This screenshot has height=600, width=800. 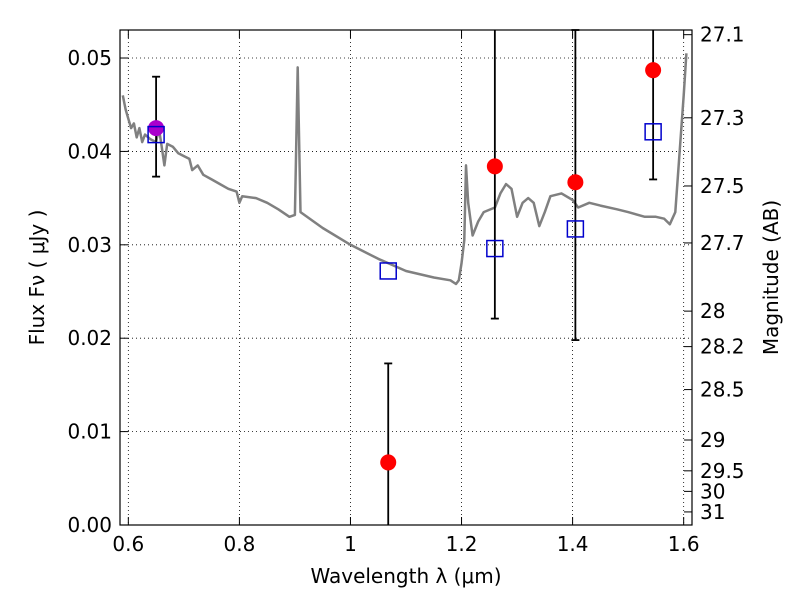 What do you see at coordinates (722, 186) in the screenshot?
I see `right-tick-label: 27.5` at bounding box center [722, 186].